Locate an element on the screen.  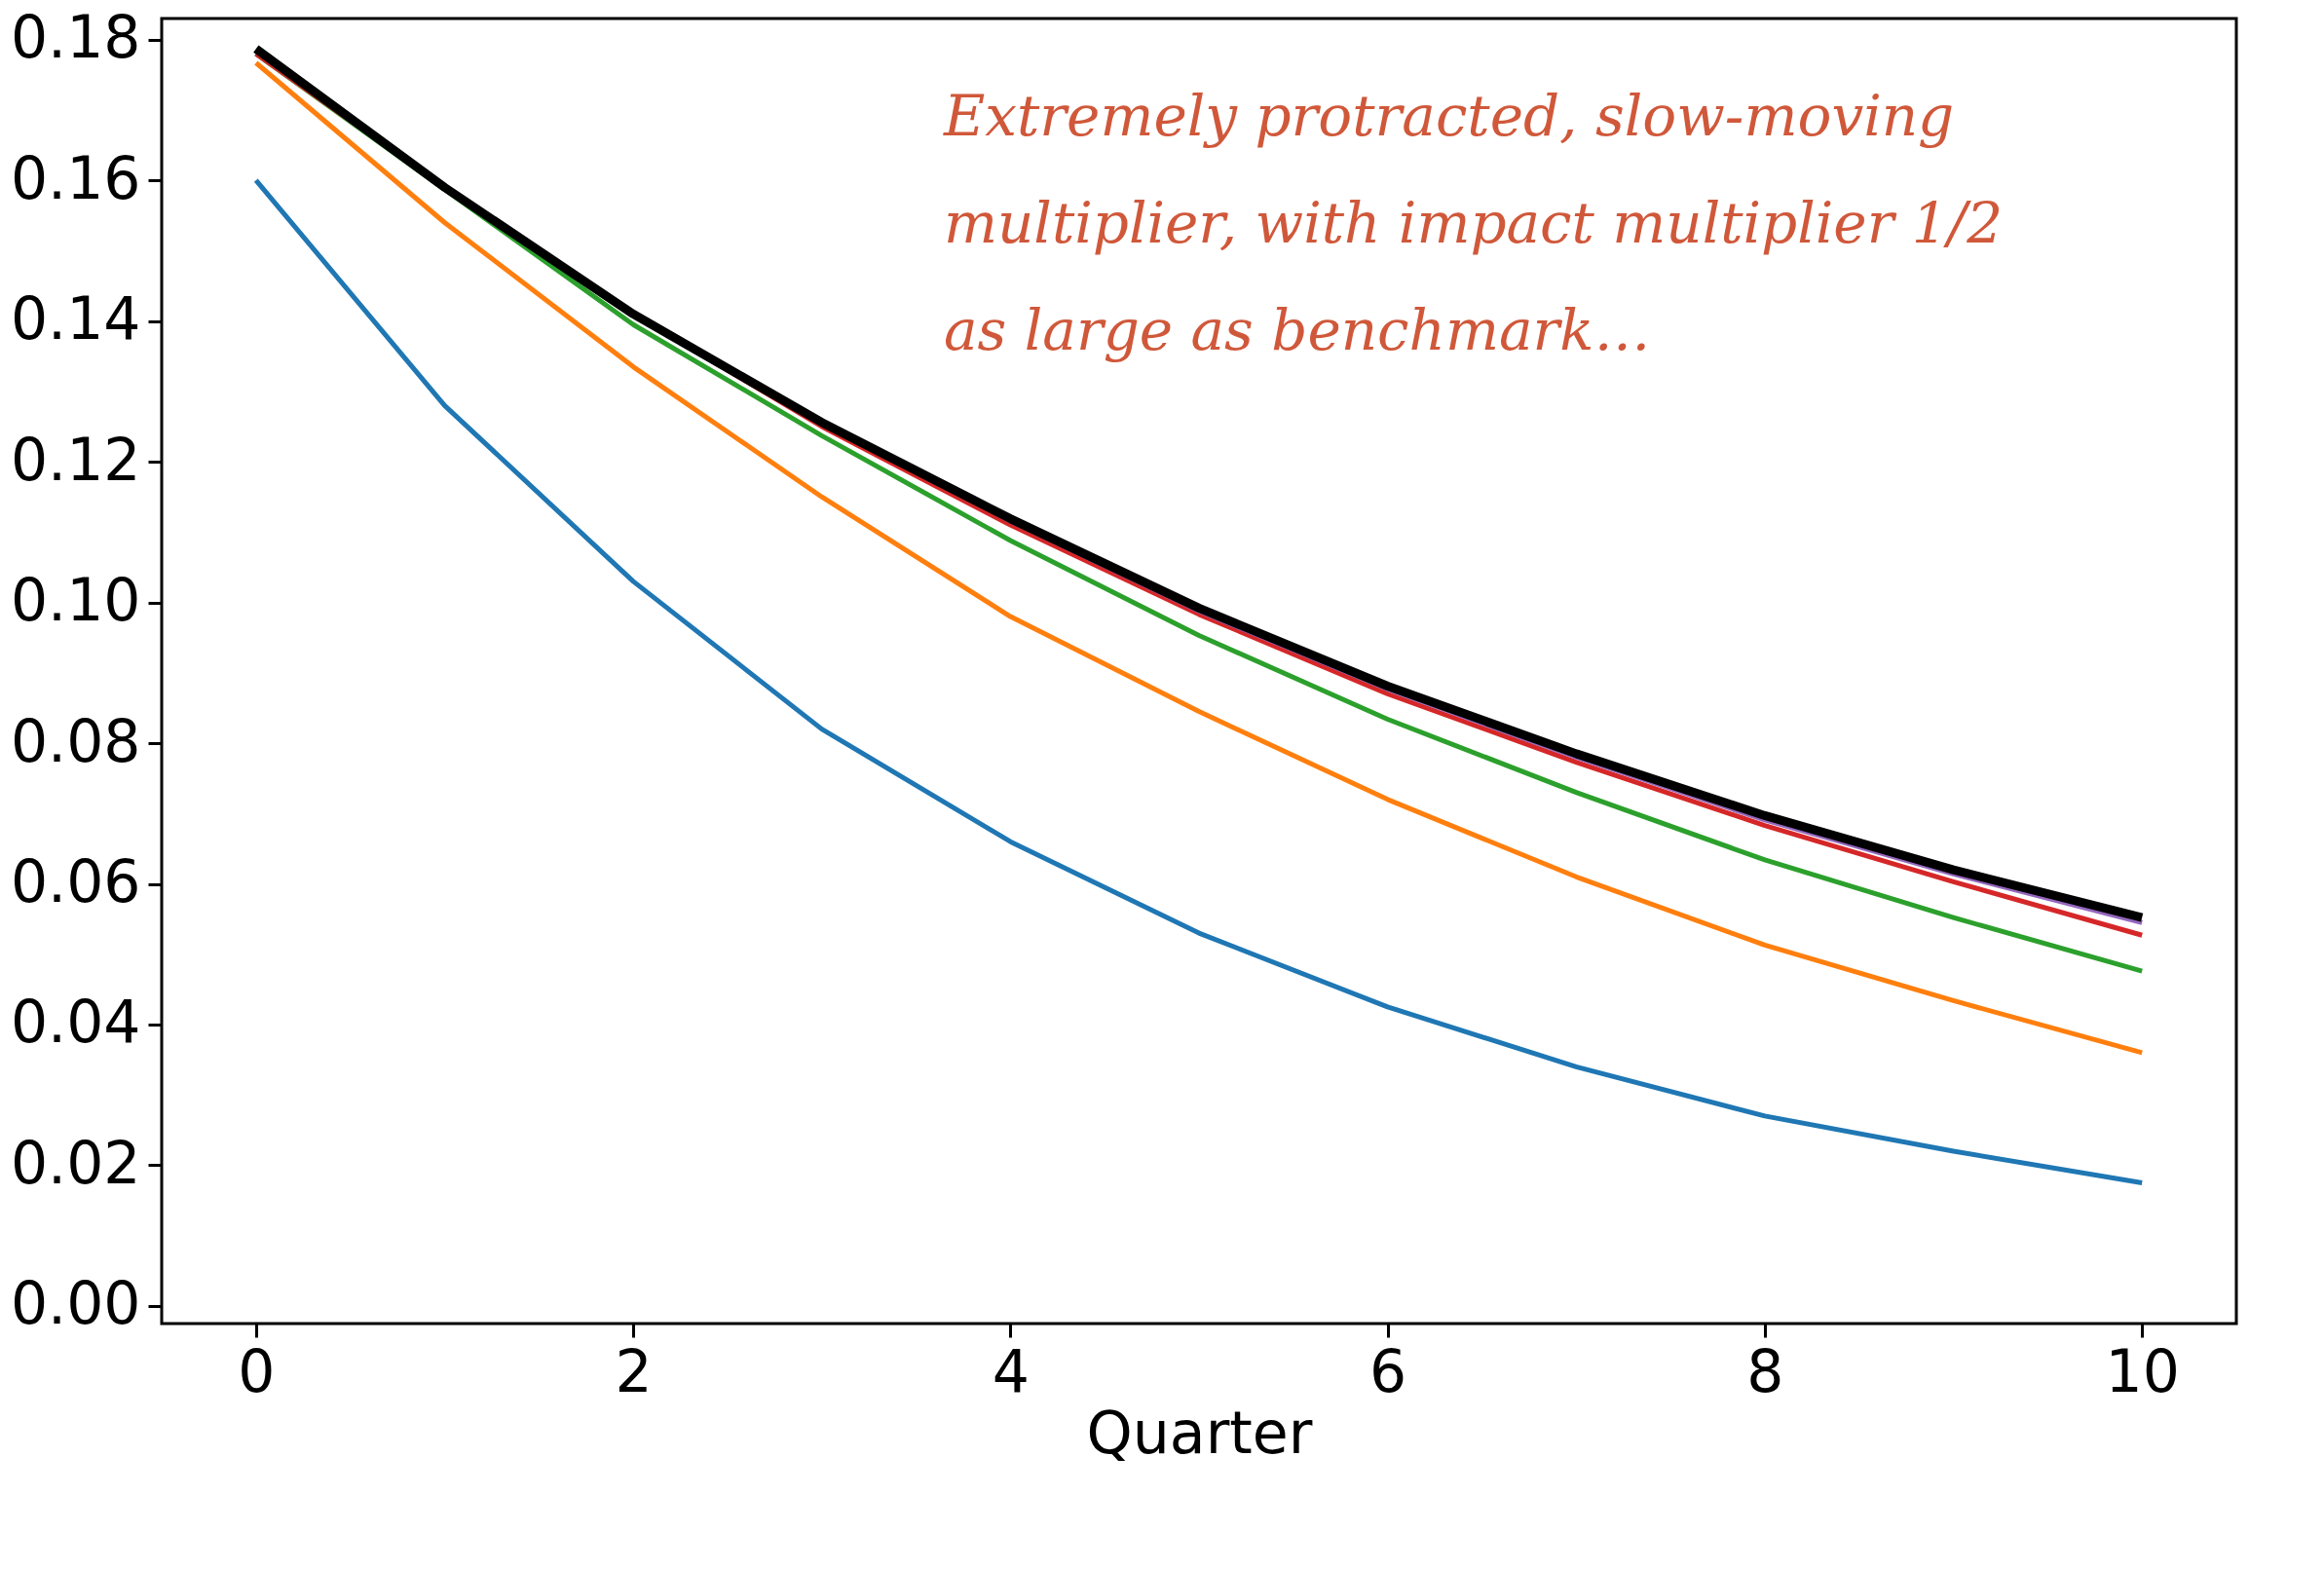
x-tick-label: 2 is located at coordinates (634, 1370).